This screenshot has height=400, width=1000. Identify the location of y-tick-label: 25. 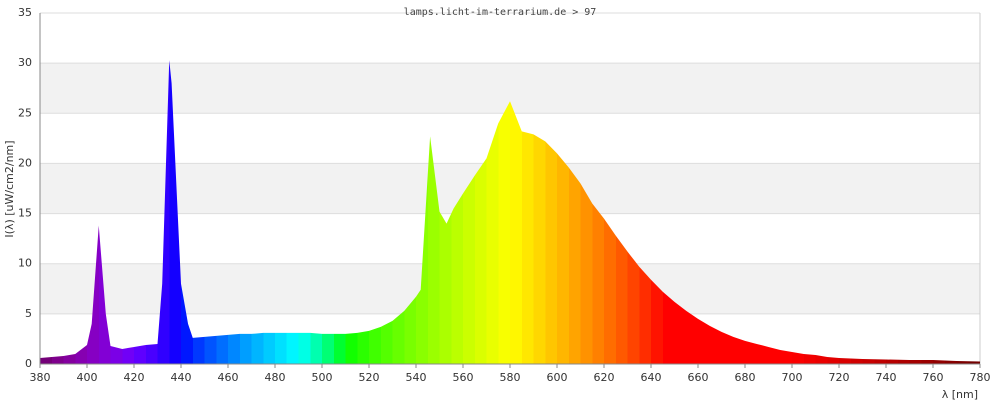
(25, 112).